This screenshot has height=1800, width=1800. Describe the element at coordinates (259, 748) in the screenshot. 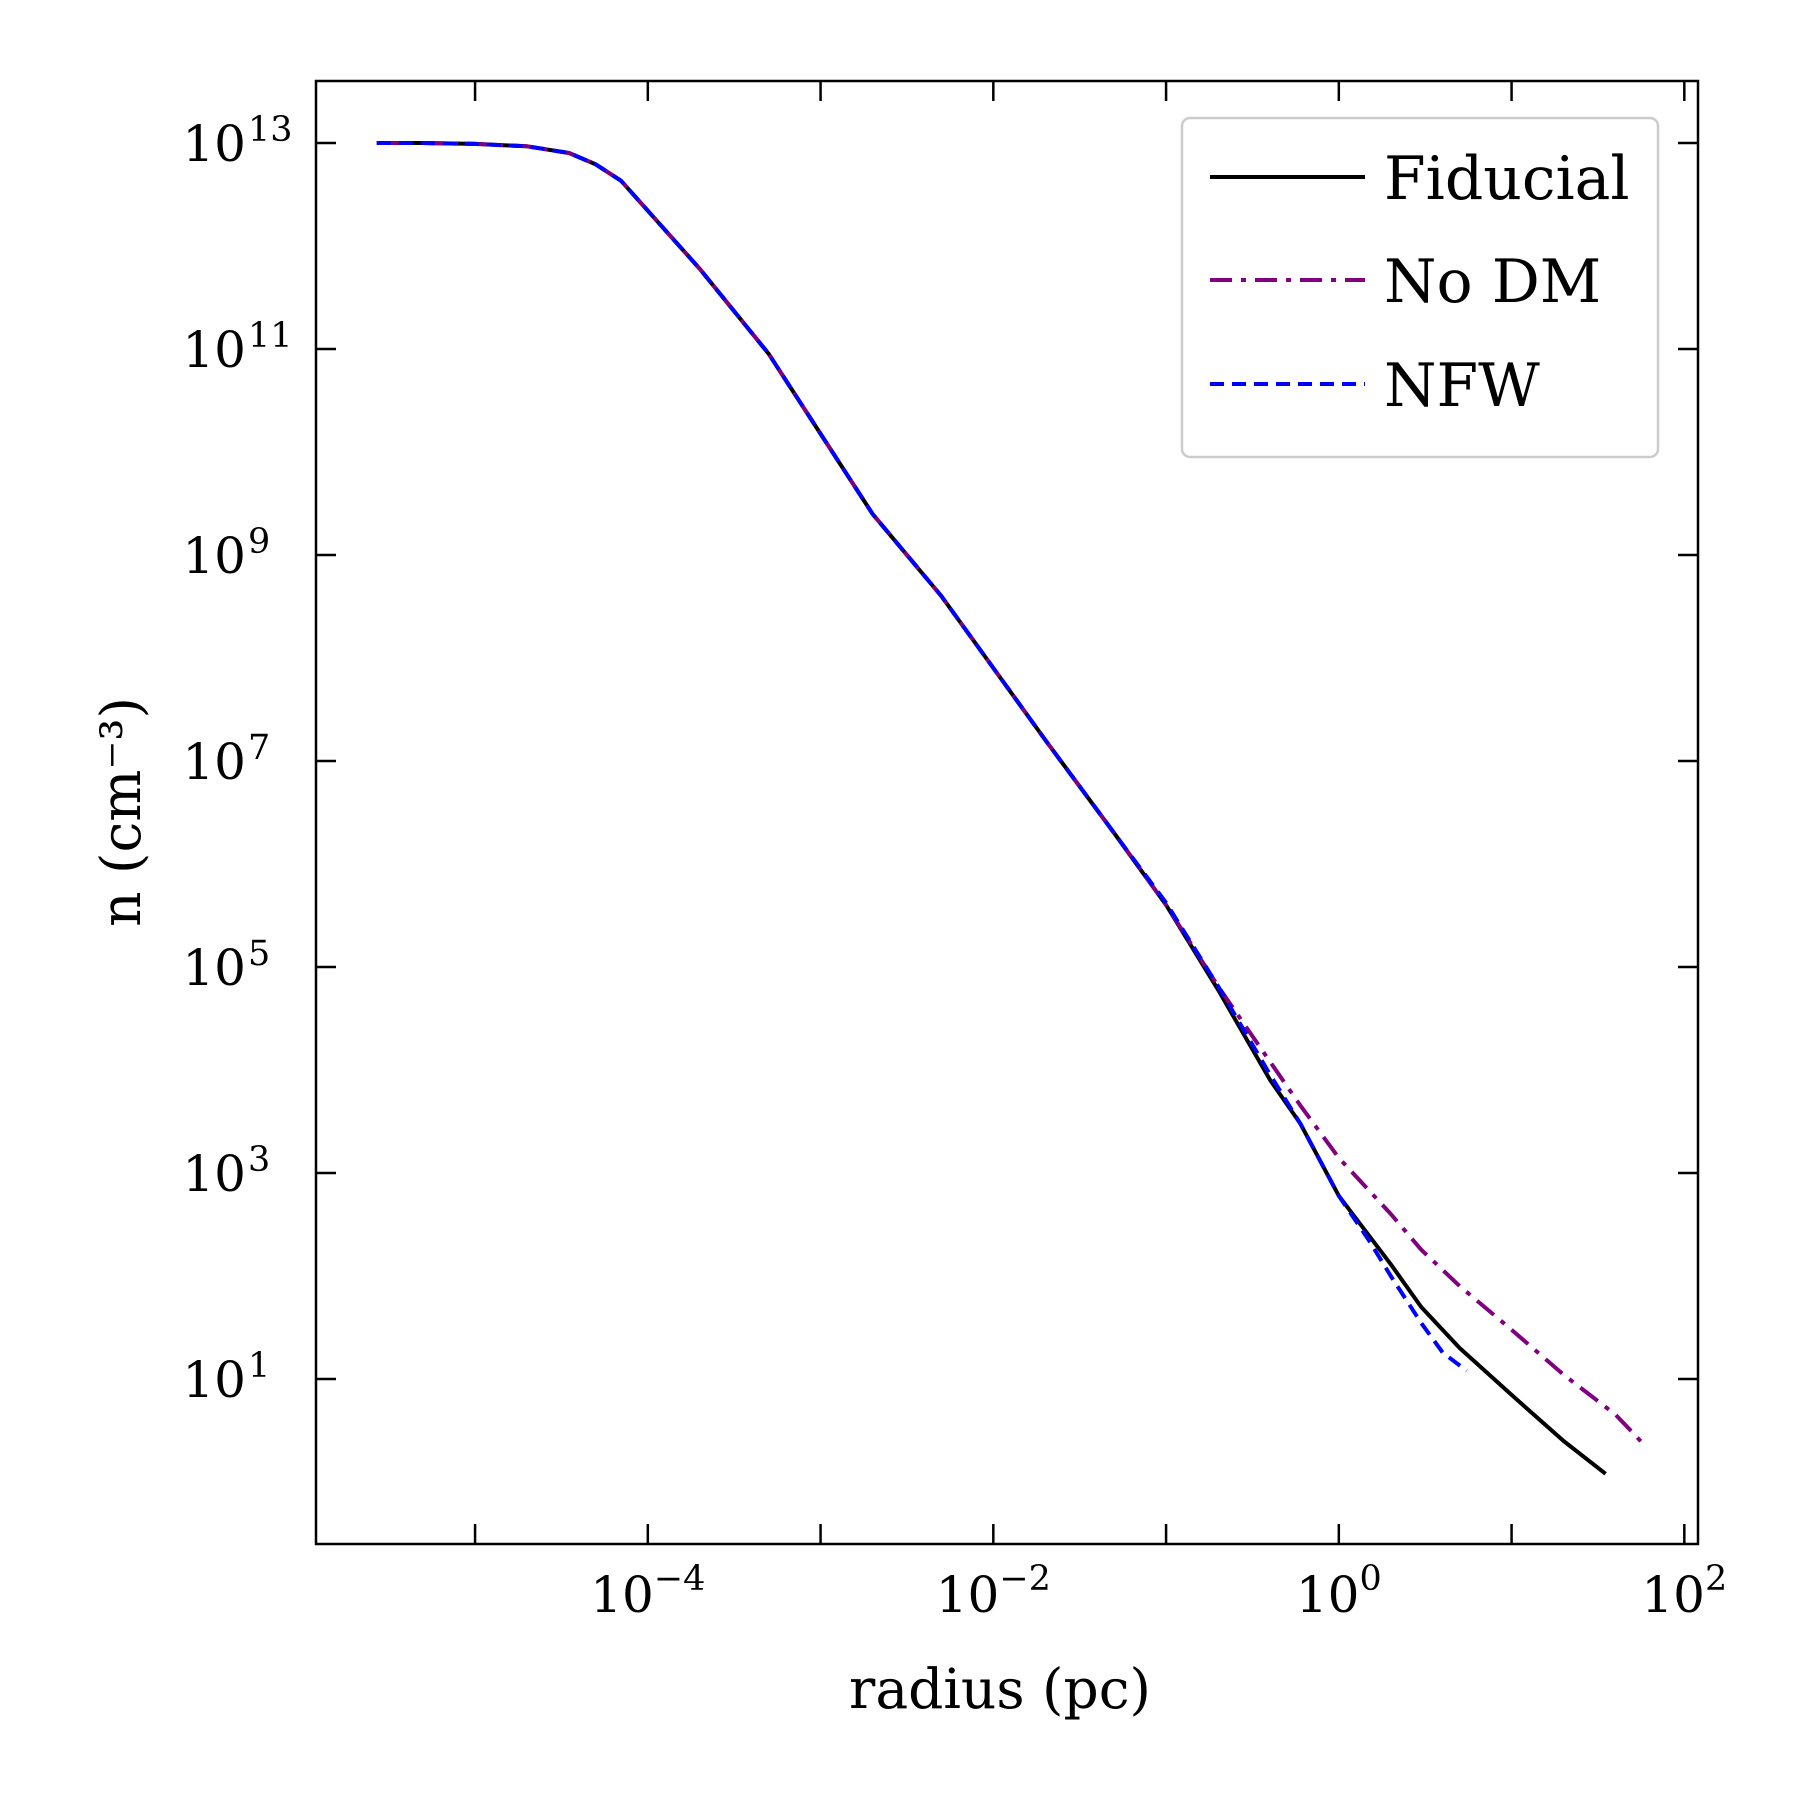

I see `y-tick-exponent: 7` at that location.